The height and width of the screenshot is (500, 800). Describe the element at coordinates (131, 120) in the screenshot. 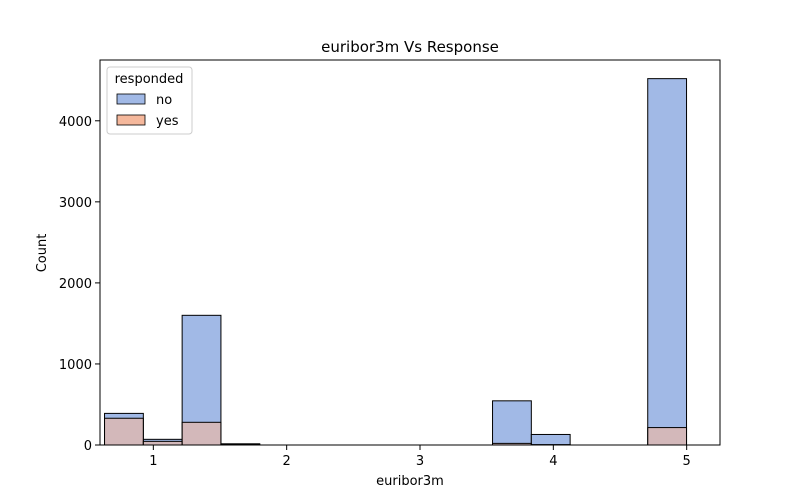

I see `legend-swatch-yes` at that location.